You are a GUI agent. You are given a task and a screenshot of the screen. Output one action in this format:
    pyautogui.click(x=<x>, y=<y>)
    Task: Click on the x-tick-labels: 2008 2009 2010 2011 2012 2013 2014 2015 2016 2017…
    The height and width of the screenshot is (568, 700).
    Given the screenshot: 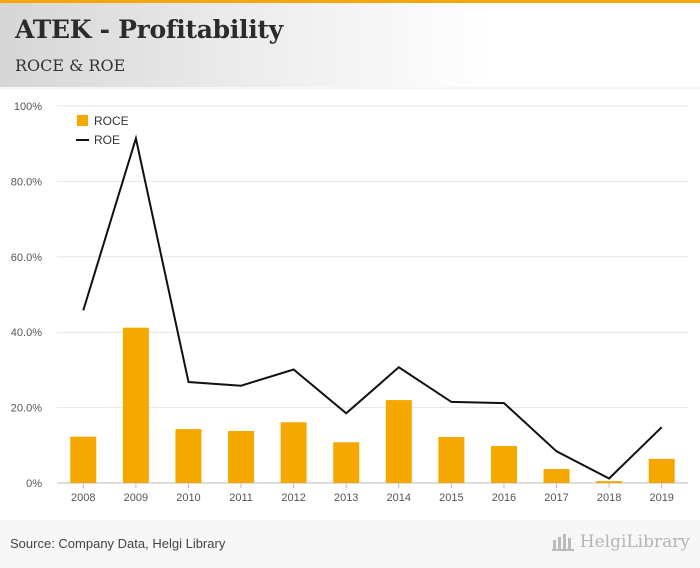 What is the action you would take?
    pyautogui.click(x=372, y=493)
    